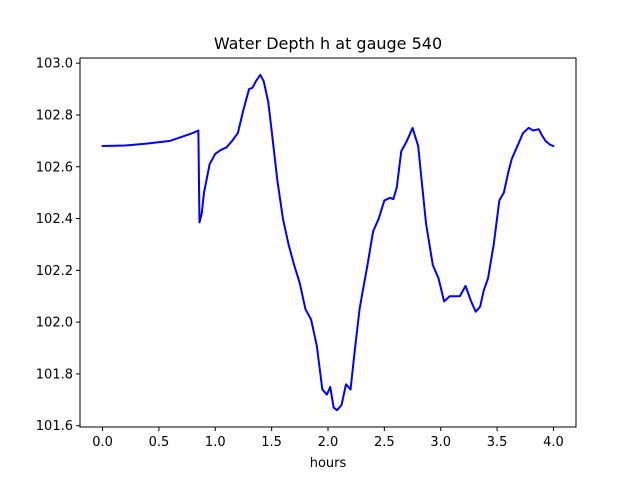 The height and width of the screenshot is (480, 640). I want to click on y-axis-ticks: 101.6 101.8 102.0 102.2 102.4 102.6 102.8 103.0, so click(58, 245).